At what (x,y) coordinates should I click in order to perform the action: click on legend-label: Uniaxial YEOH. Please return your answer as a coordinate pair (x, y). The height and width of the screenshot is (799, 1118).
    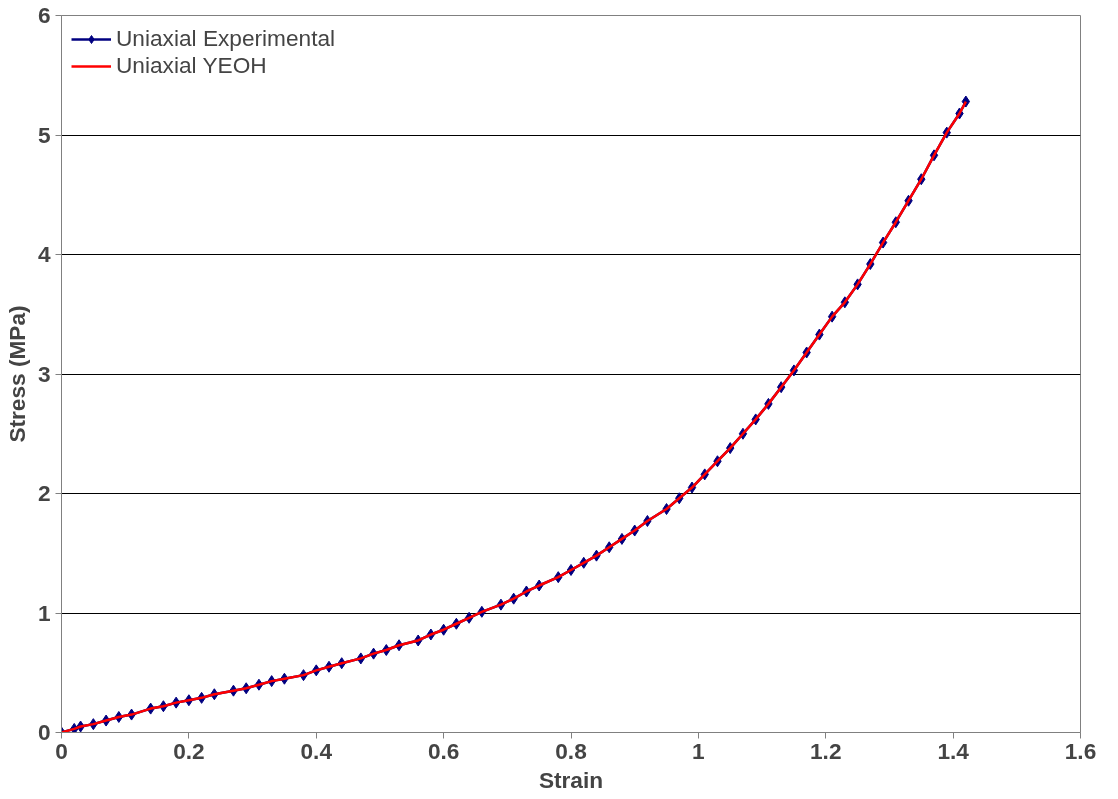
    Looking at the image, I should click on (191, 65).